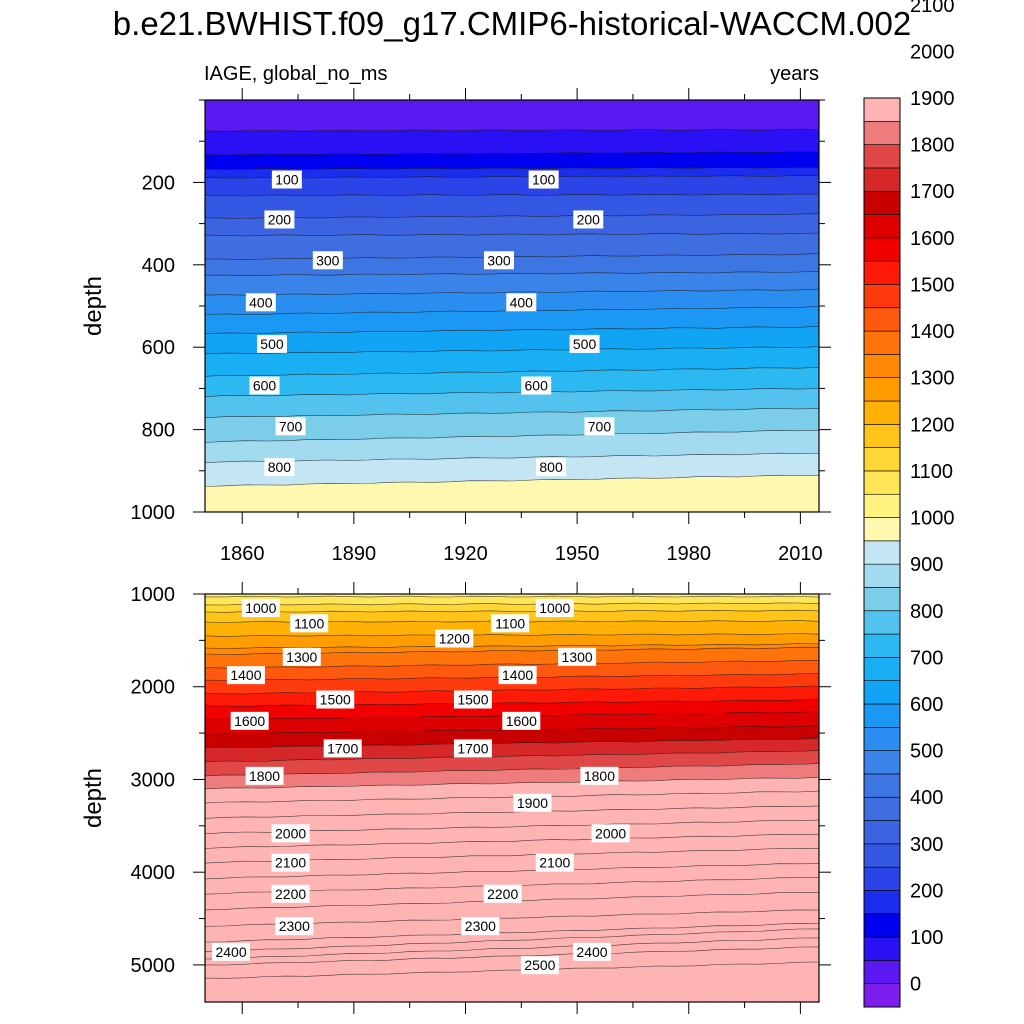 This screenshot has height=1024, width=1024. I want to click on contour-label-text: 2200, so click(502, 894).